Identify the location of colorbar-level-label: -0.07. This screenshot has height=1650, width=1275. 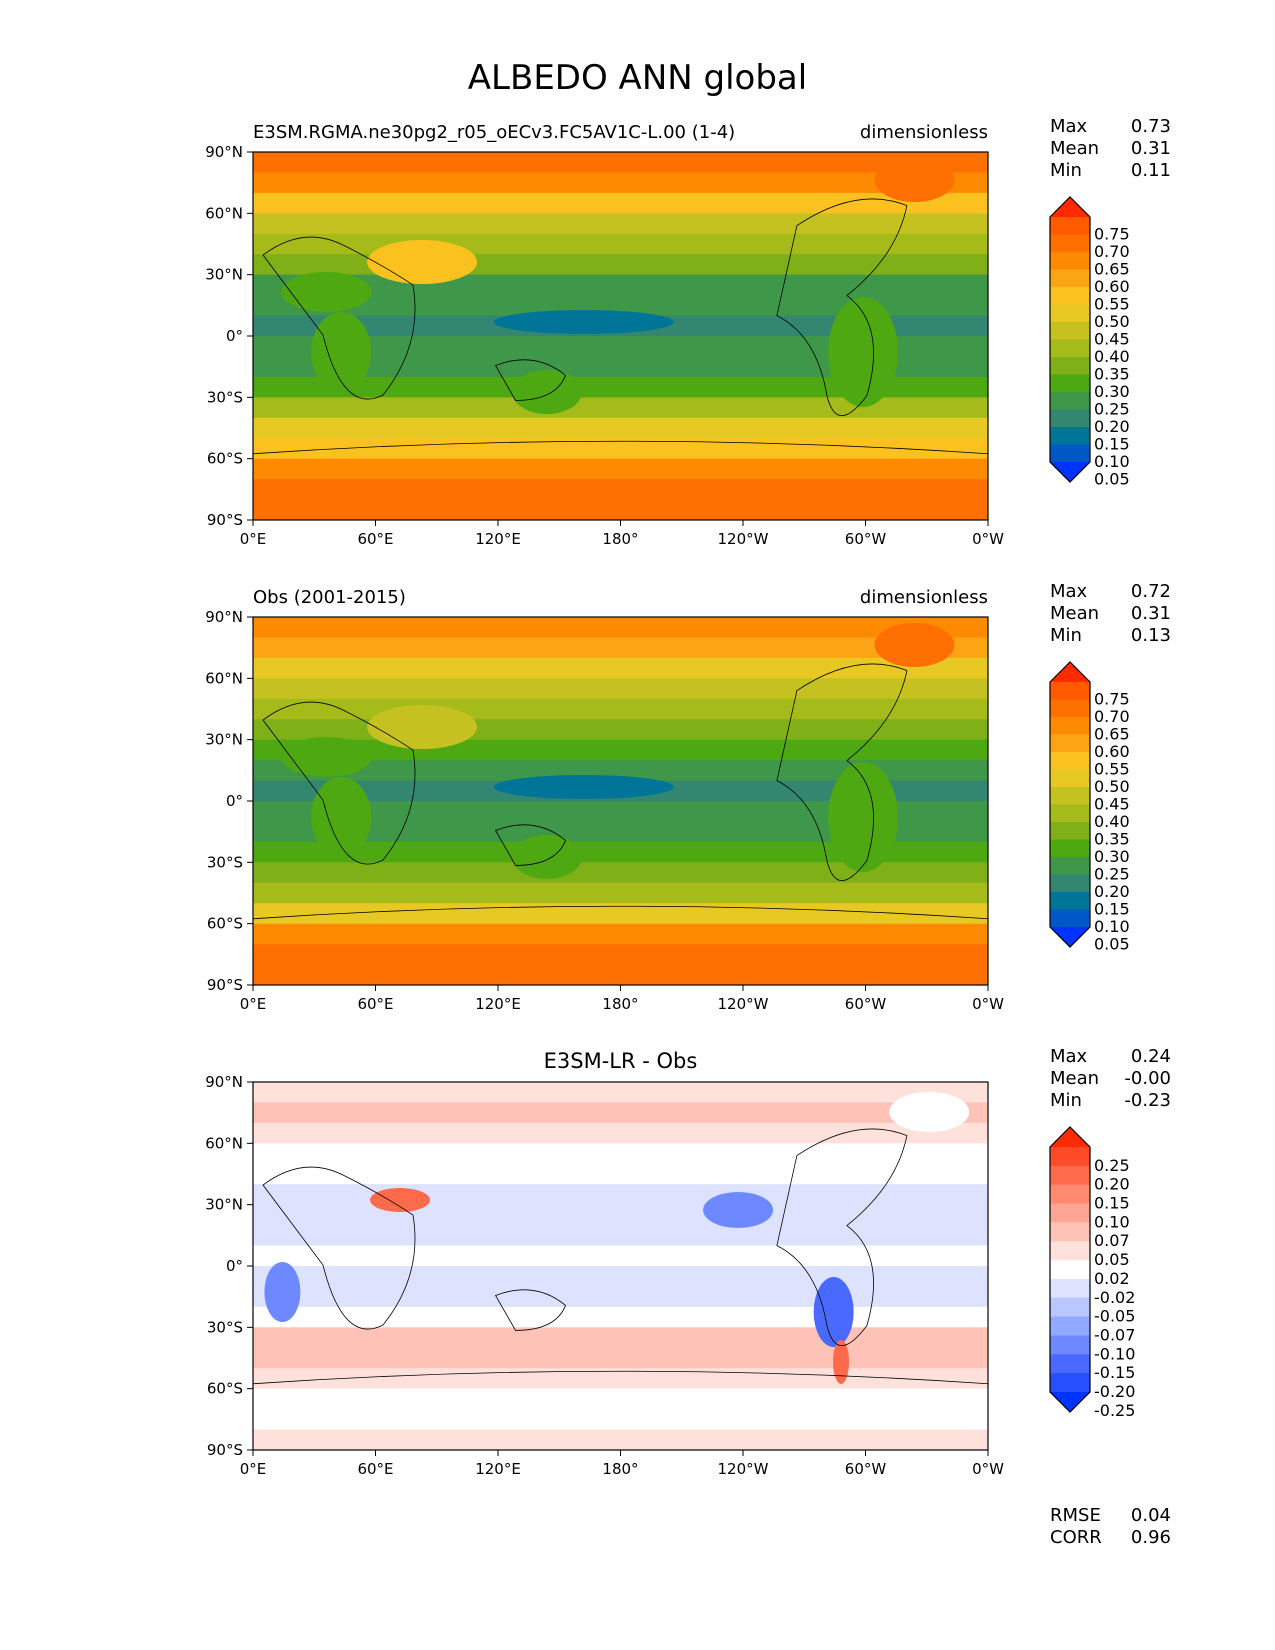
(1114, 1334).